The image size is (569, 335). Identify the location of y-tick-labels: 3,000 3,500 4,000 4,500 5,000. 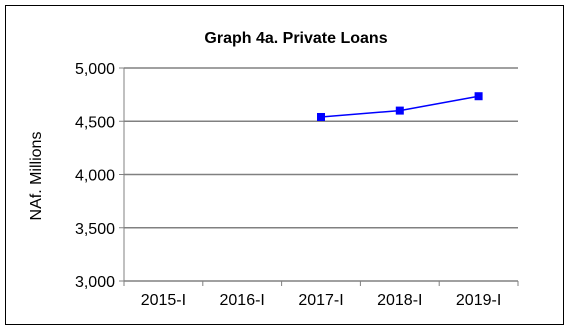
(95, 176).